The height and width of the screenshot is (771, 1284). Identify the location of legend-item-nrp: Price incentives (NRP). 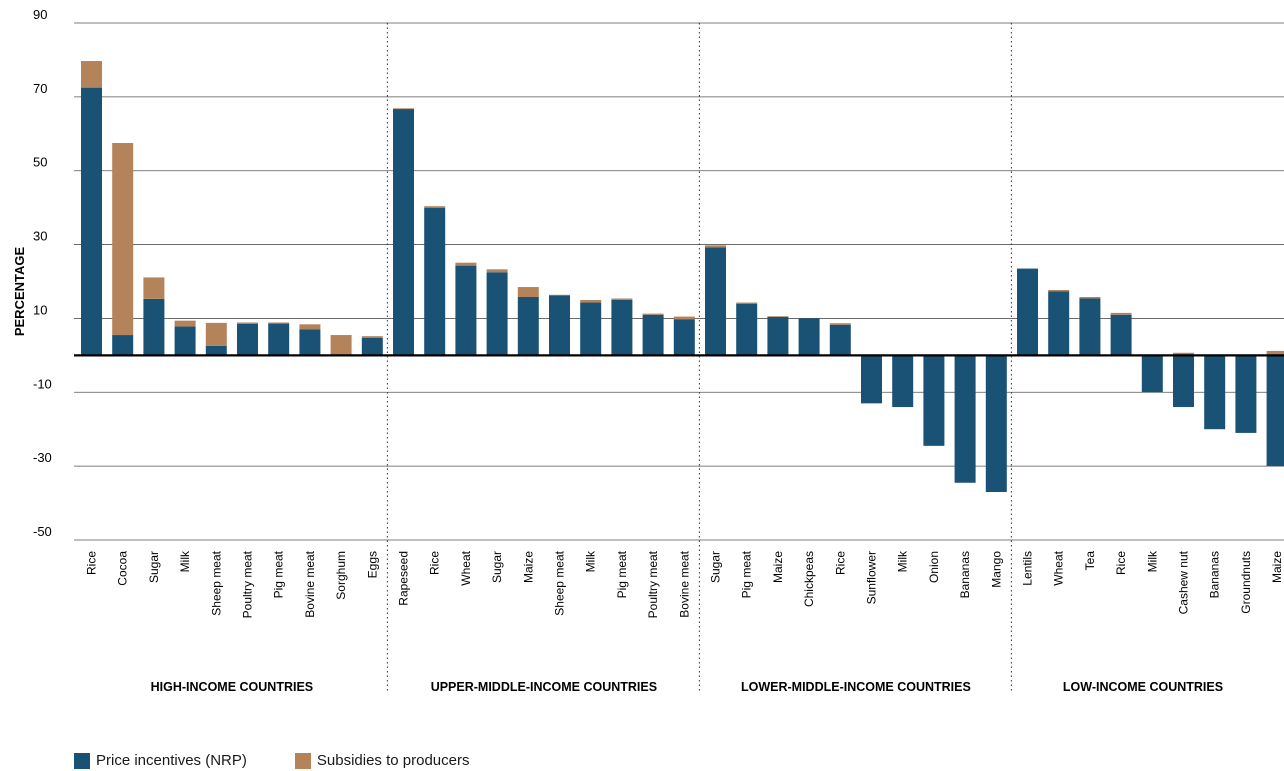
(160, 760).